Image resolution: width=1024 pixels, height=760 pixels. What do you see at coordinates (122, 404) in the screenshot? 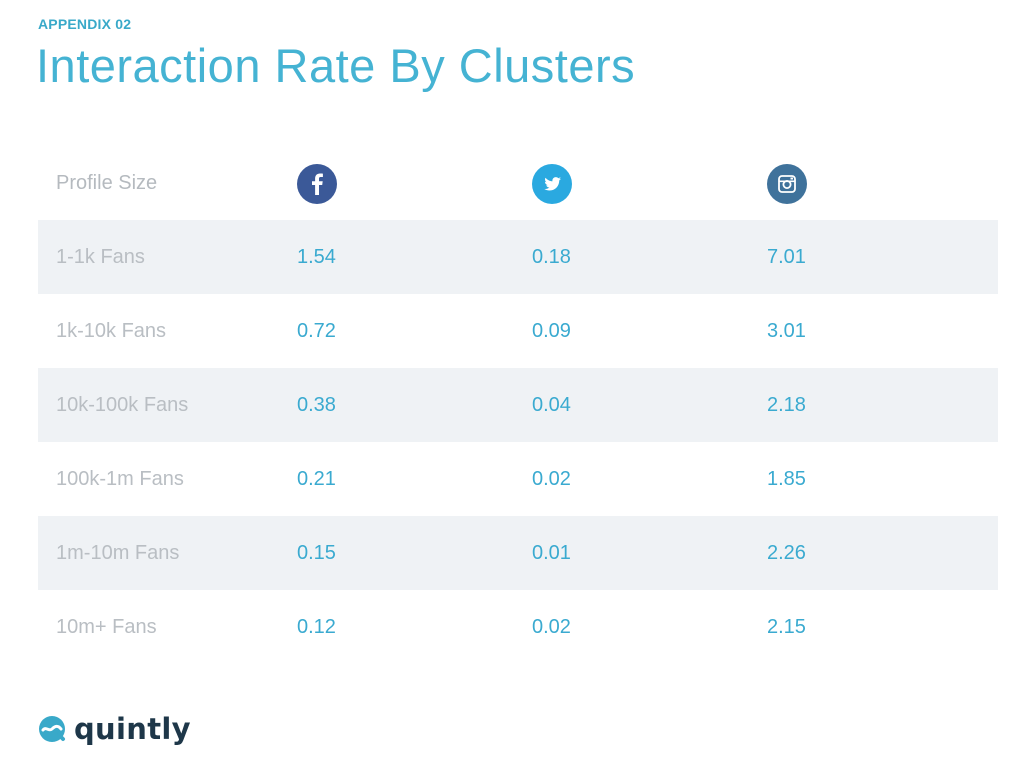
I see `row-label: 10k-100k Fans` at bounding box center [122, 404].